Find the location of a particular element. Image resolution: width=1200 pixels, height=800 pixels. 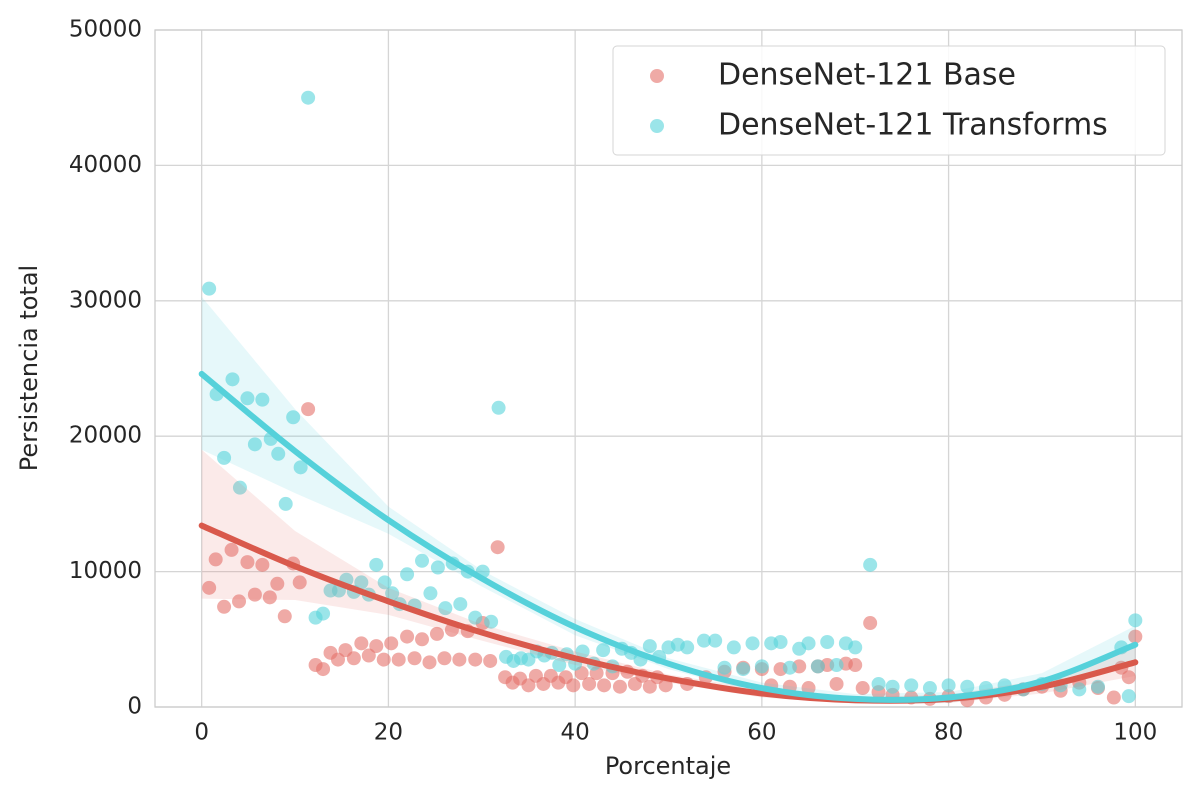

y-tick-label: 50000 is located at coordinates (105, 30).